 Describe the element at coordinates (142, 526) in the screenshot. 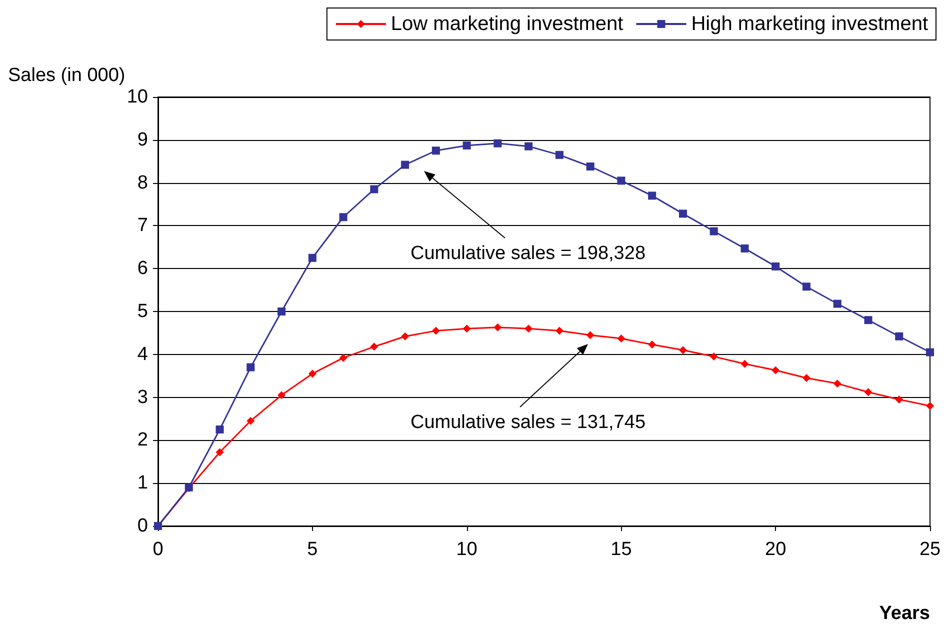

I see `y-tick-label: 0` at that location.